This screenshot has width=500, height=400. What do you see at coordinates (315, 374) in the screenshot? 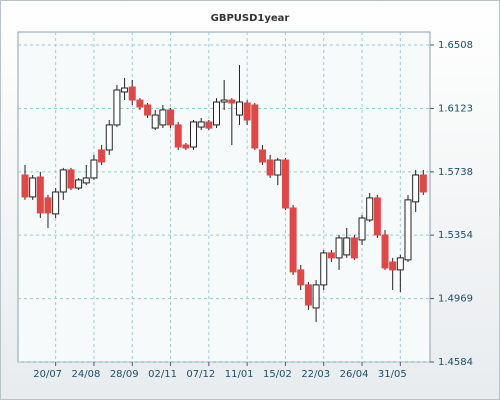
I see `x-tick-label: 22/03` at bounding box center [315, 374].